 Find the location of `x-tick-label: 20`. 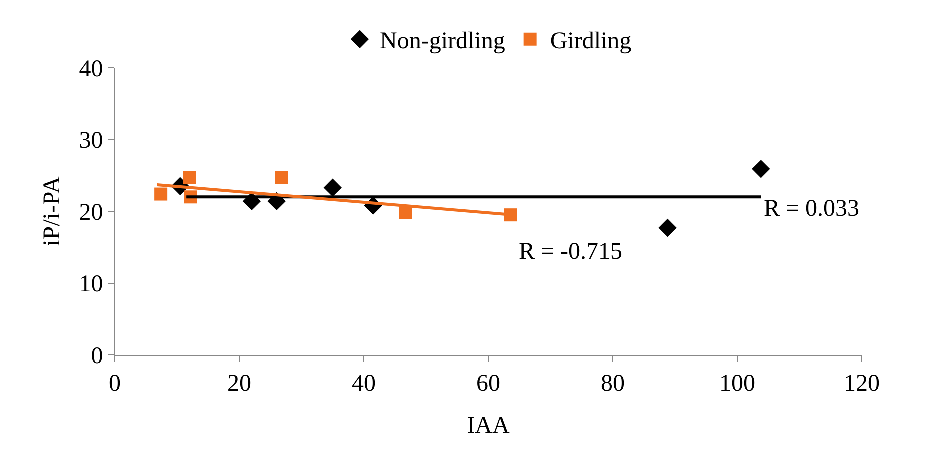

x-tick-label: 20 is located at coordinates (240, 383).